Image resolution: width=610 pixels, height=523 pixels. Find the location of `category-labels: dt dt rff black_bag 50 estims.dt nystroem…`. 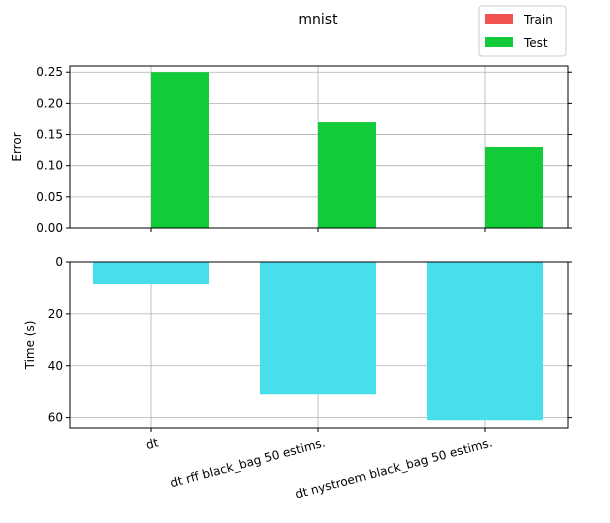

category-labels: dt dt rff black_bag 50 estims.dt nystroem… is located at coordinates (319, 468).